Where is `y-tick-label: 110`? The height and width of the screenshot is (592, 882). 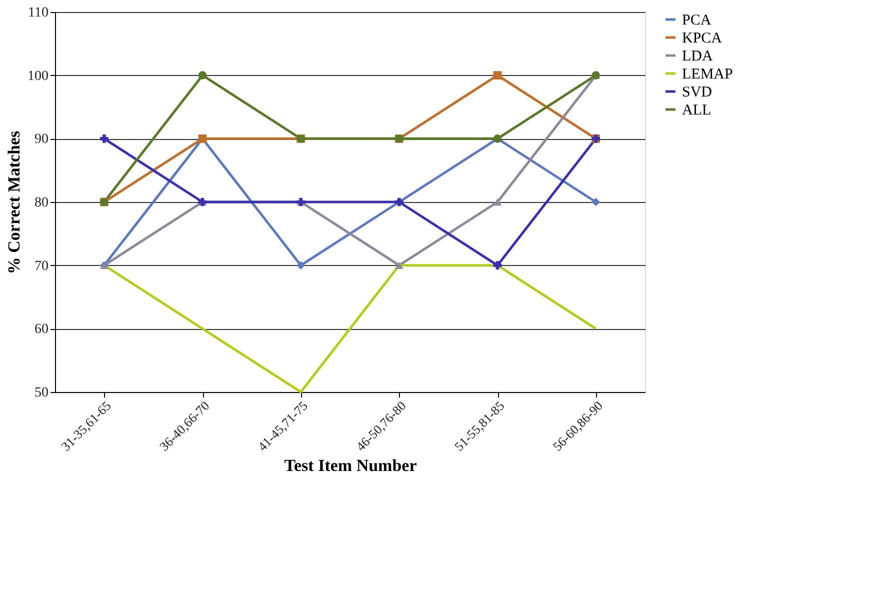 y-tick-label: 110 is located at coordinates (38, 13).